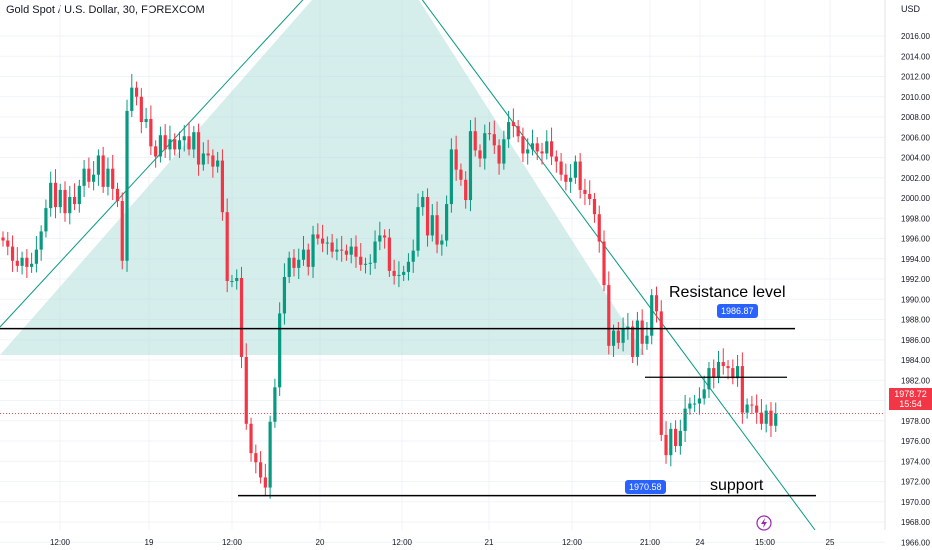 The height and width of the screenshot is (550, 932). Describe the element at coordinates (737, 311) in the screenshot. I see `resistance-price-bubble: 1986.87` at that location.